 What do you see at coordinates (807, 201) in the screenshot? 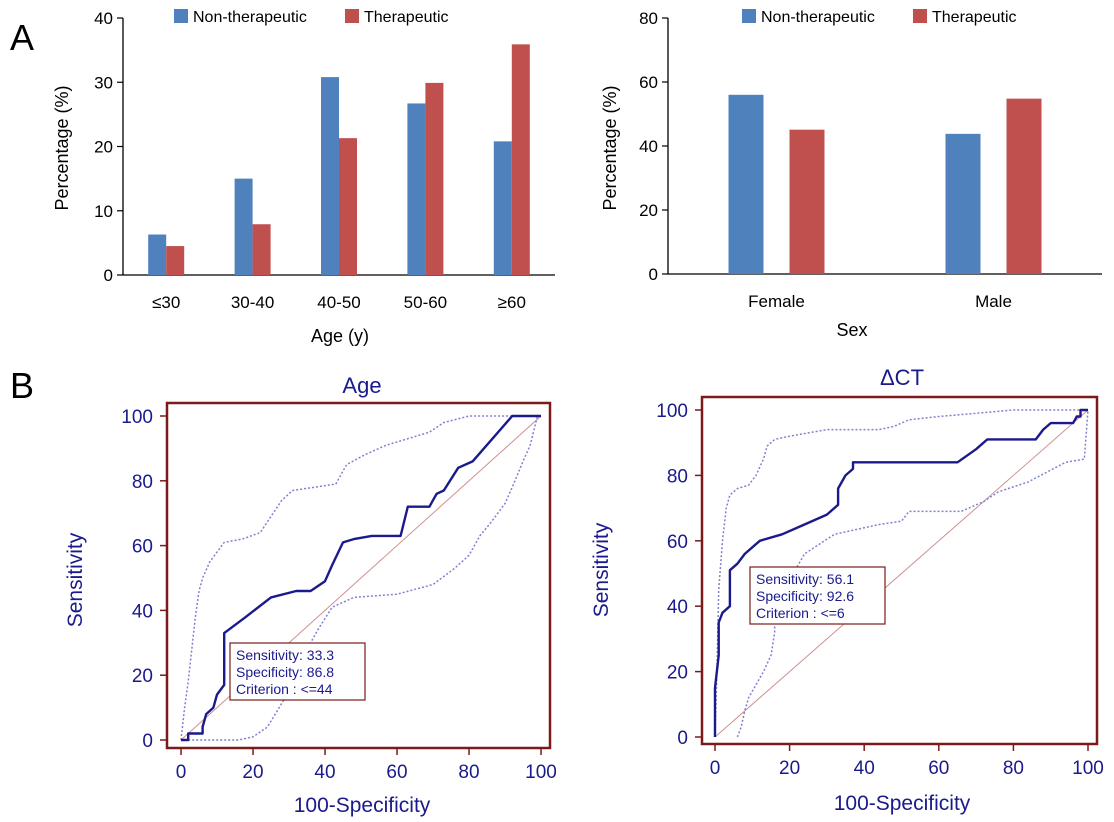
I see `bar-therapeutic-female` at bounding box center [807, 201].